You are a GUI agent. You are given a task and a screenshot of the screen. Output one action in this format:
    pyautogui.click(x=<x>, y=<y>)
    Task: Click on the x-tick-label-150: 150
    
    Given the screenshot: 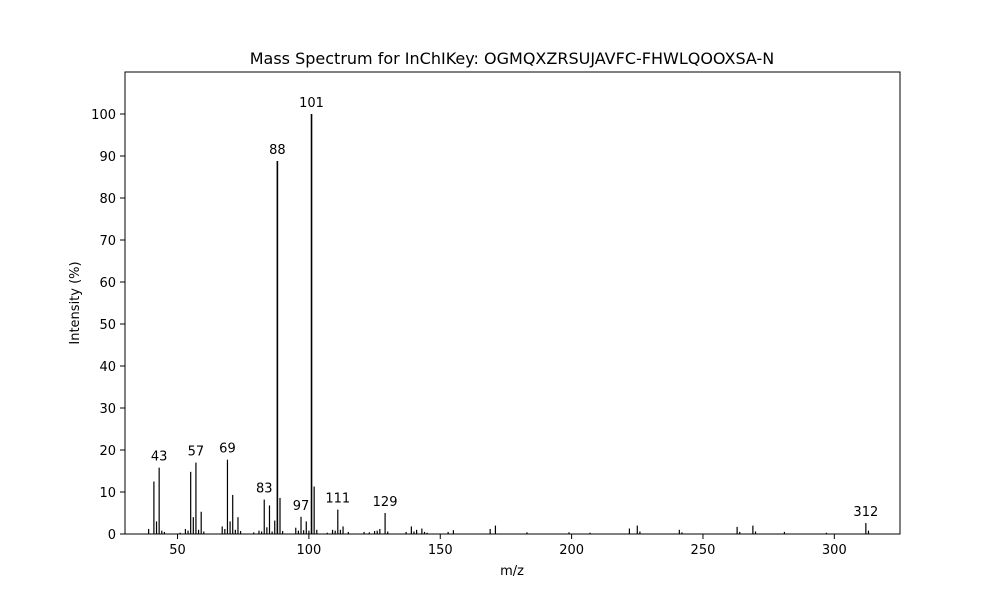 What is the action you would take?
    pyautogui.click(x=440, y=550)
    